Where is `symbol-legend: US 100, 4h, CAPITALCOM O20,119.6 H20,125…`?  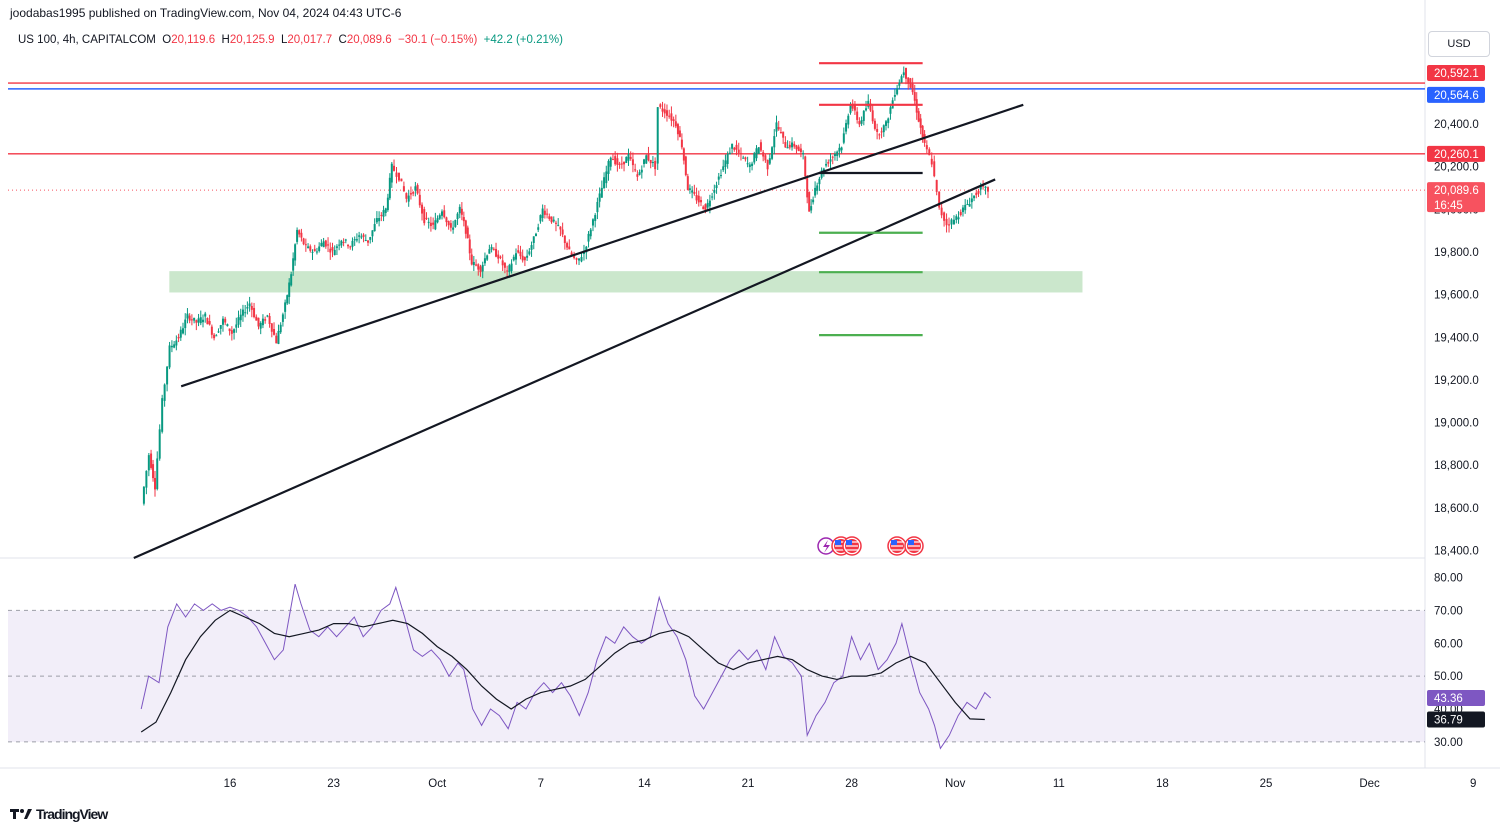
symbol-legend: US 100, 4h, CAPITALCOM O20,119.6 H20,125… is located at coordinates (290, 40).